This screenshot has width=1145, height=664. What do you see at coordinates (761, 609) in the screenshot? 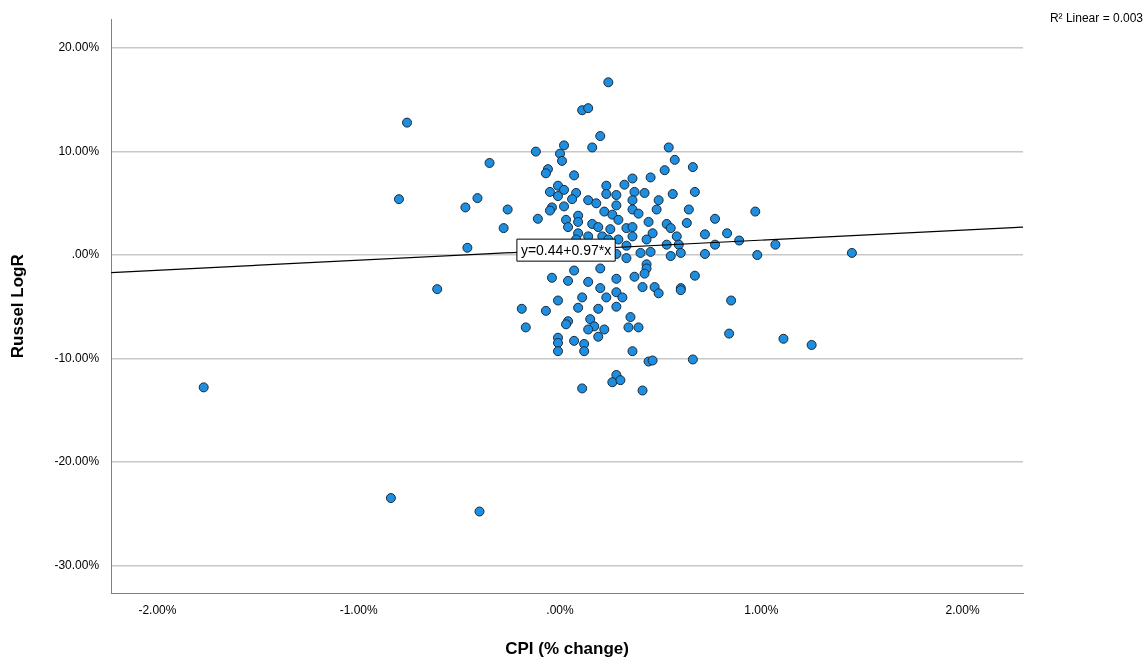
I see `x-tick-label: 1.00%` at bounding box center [761, 609].